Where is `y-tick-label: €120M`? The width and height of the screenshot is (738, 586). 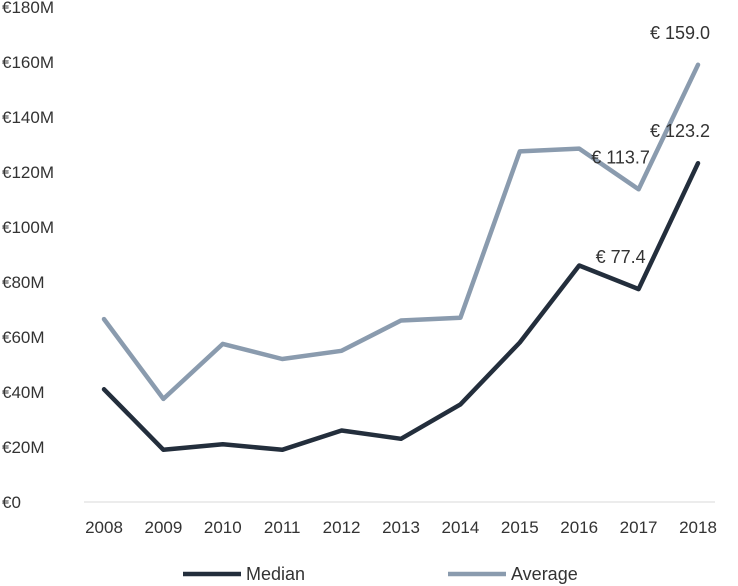 y-tick-label: €120M is located at coordinates (28, 172).